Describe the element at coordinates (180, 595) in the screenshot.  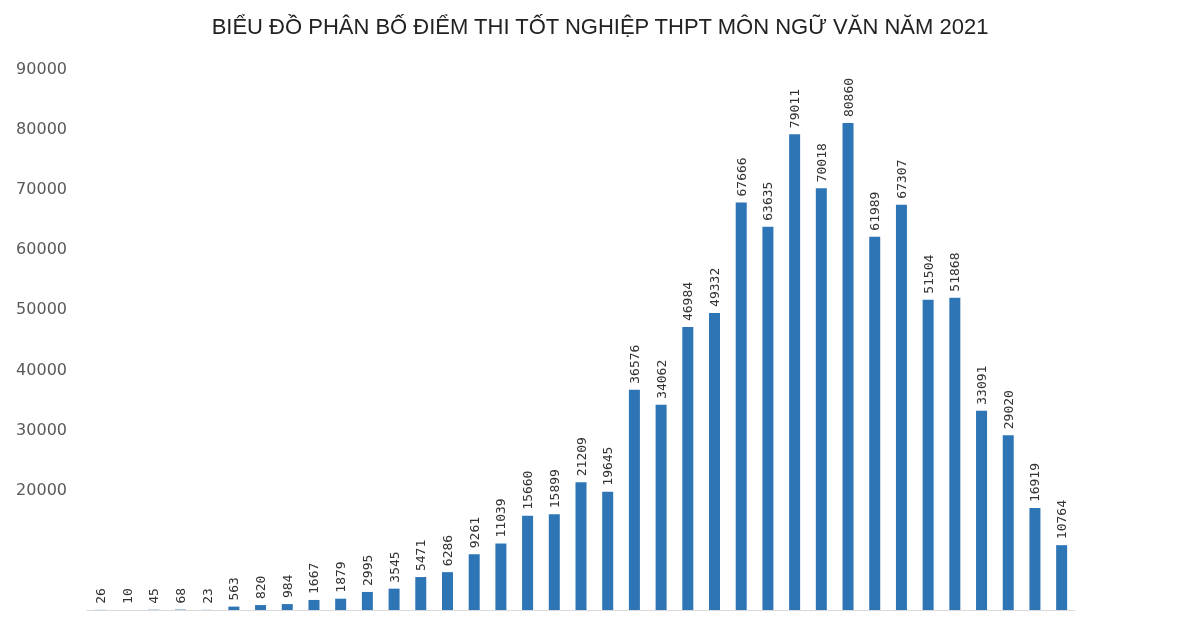
I see `data-label: 68` at that location.